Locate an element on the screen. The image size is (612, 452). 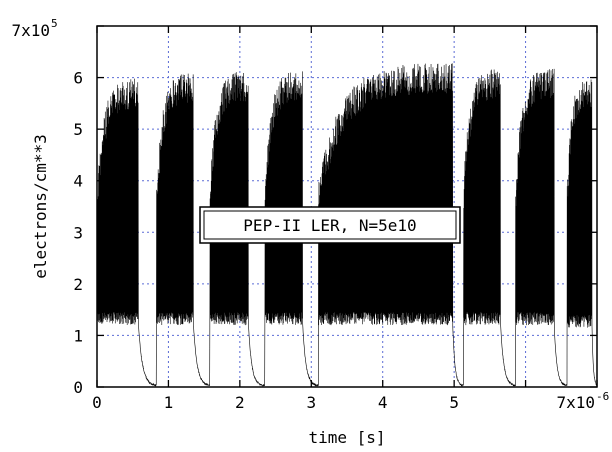
annotation-inner-border is located at coordinates (330, 225).